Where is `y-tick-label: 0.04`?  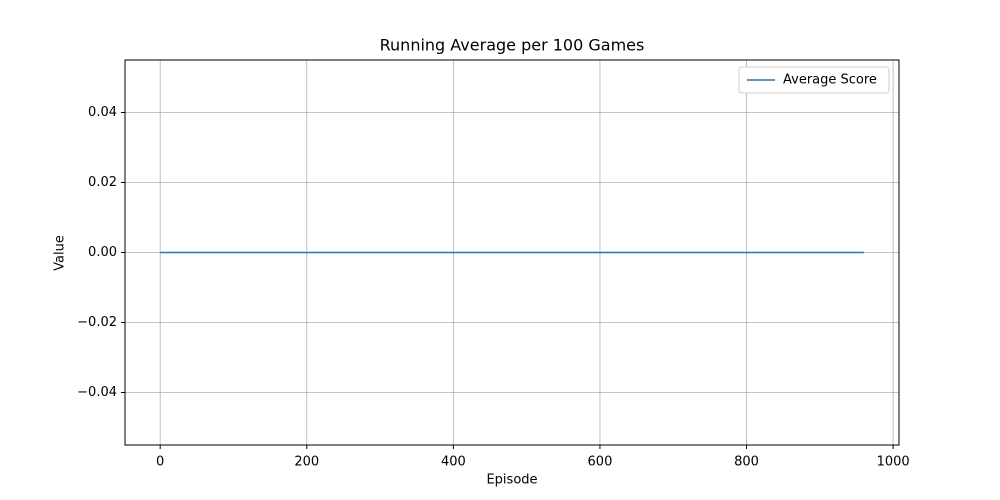
y-tick-label: 0.04 is located at coordinates (102, 112).